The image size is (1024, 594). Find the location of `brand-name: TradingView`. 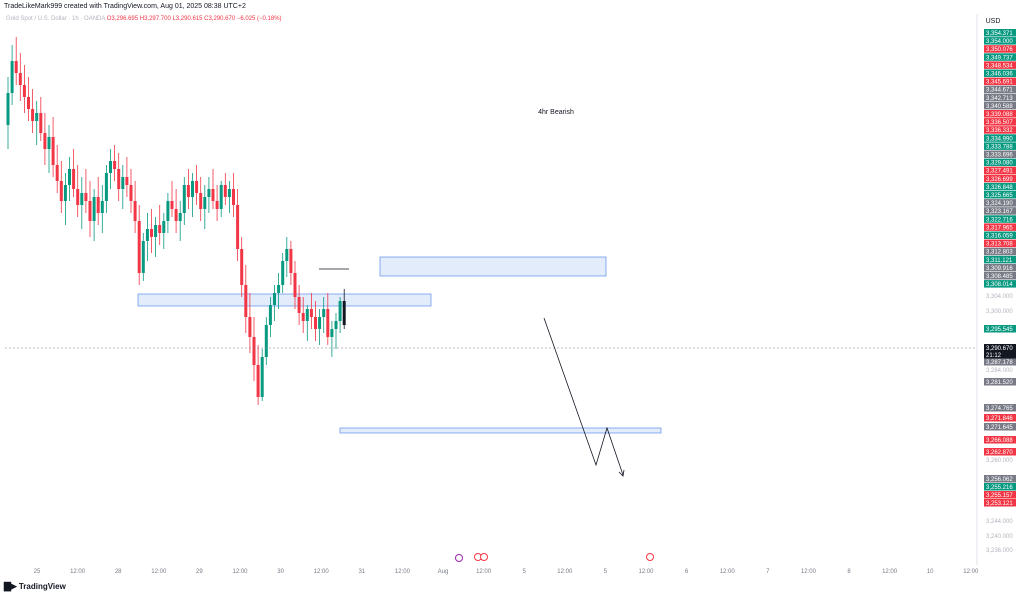

brand-name: TradingView is located at coordinates (42, 586).